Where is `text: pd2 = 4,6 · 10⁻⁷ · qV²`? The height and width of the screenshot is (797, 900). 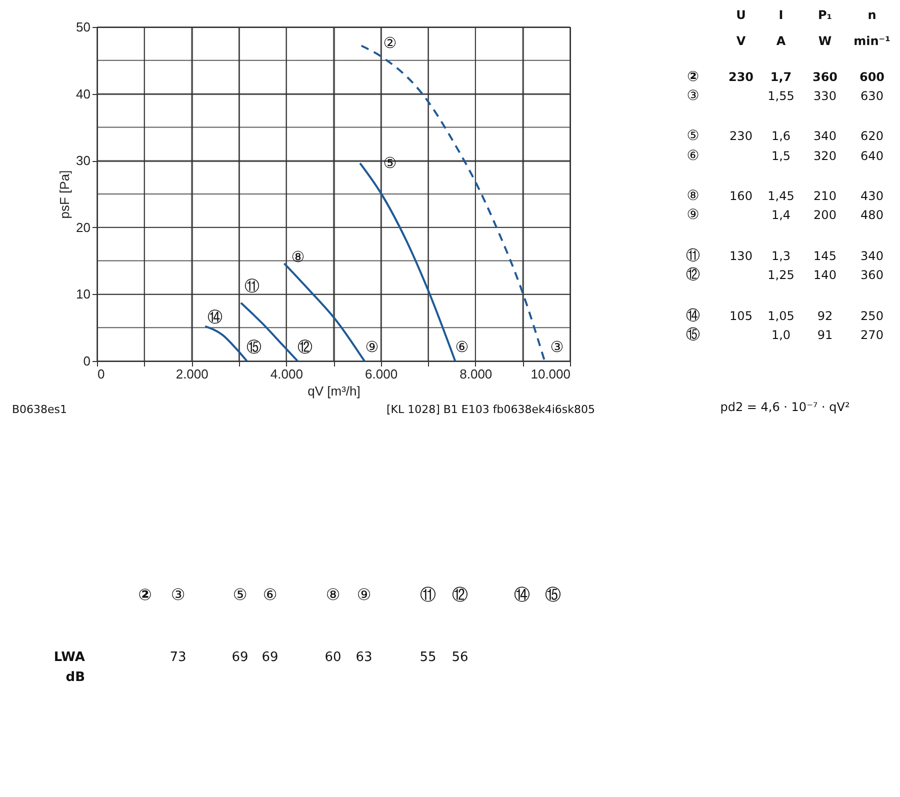
text: pd2 = 4,6 · 10⁻⁷ · qV² is located at coordinates (785, 407).